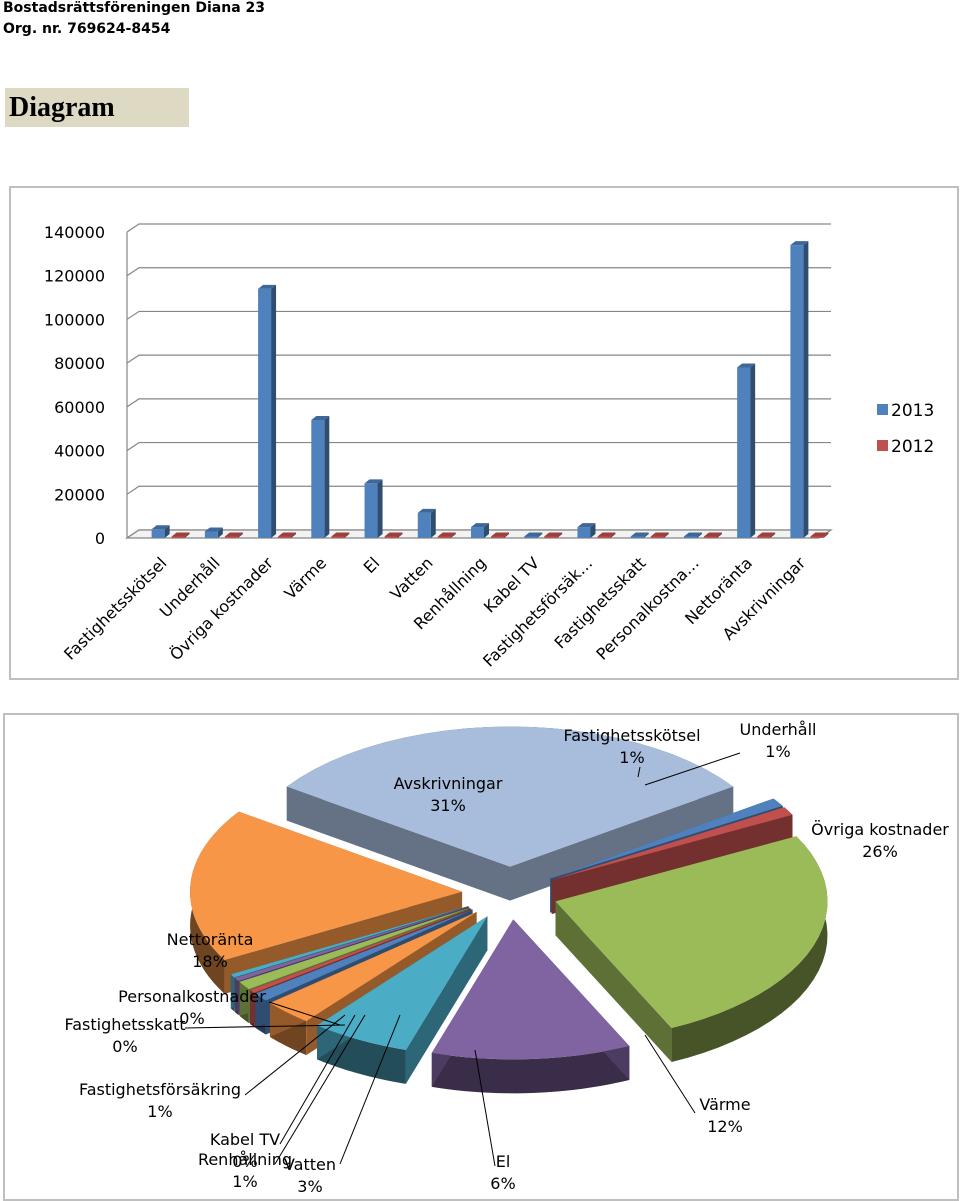  What do you see at coordinates (448, 783) in the screenshot?
I see `pie-label-name: Avskrivningar` at bounding box center [448, 783].